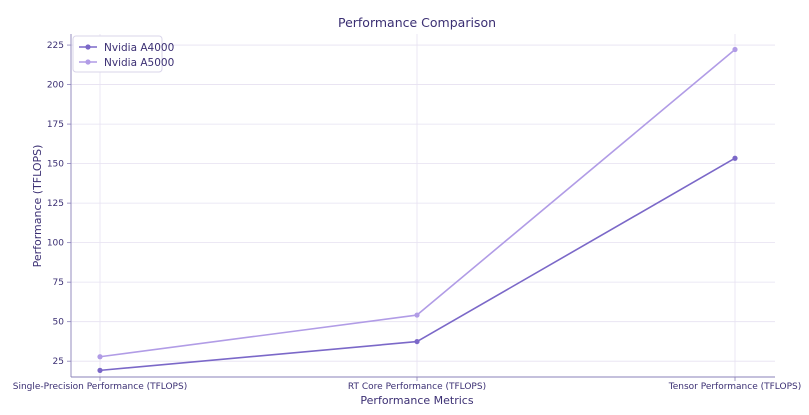 The height and width of the screenshot is (415, 809). I want to click on chart-title: Performance Comparison, so click(417, 22).